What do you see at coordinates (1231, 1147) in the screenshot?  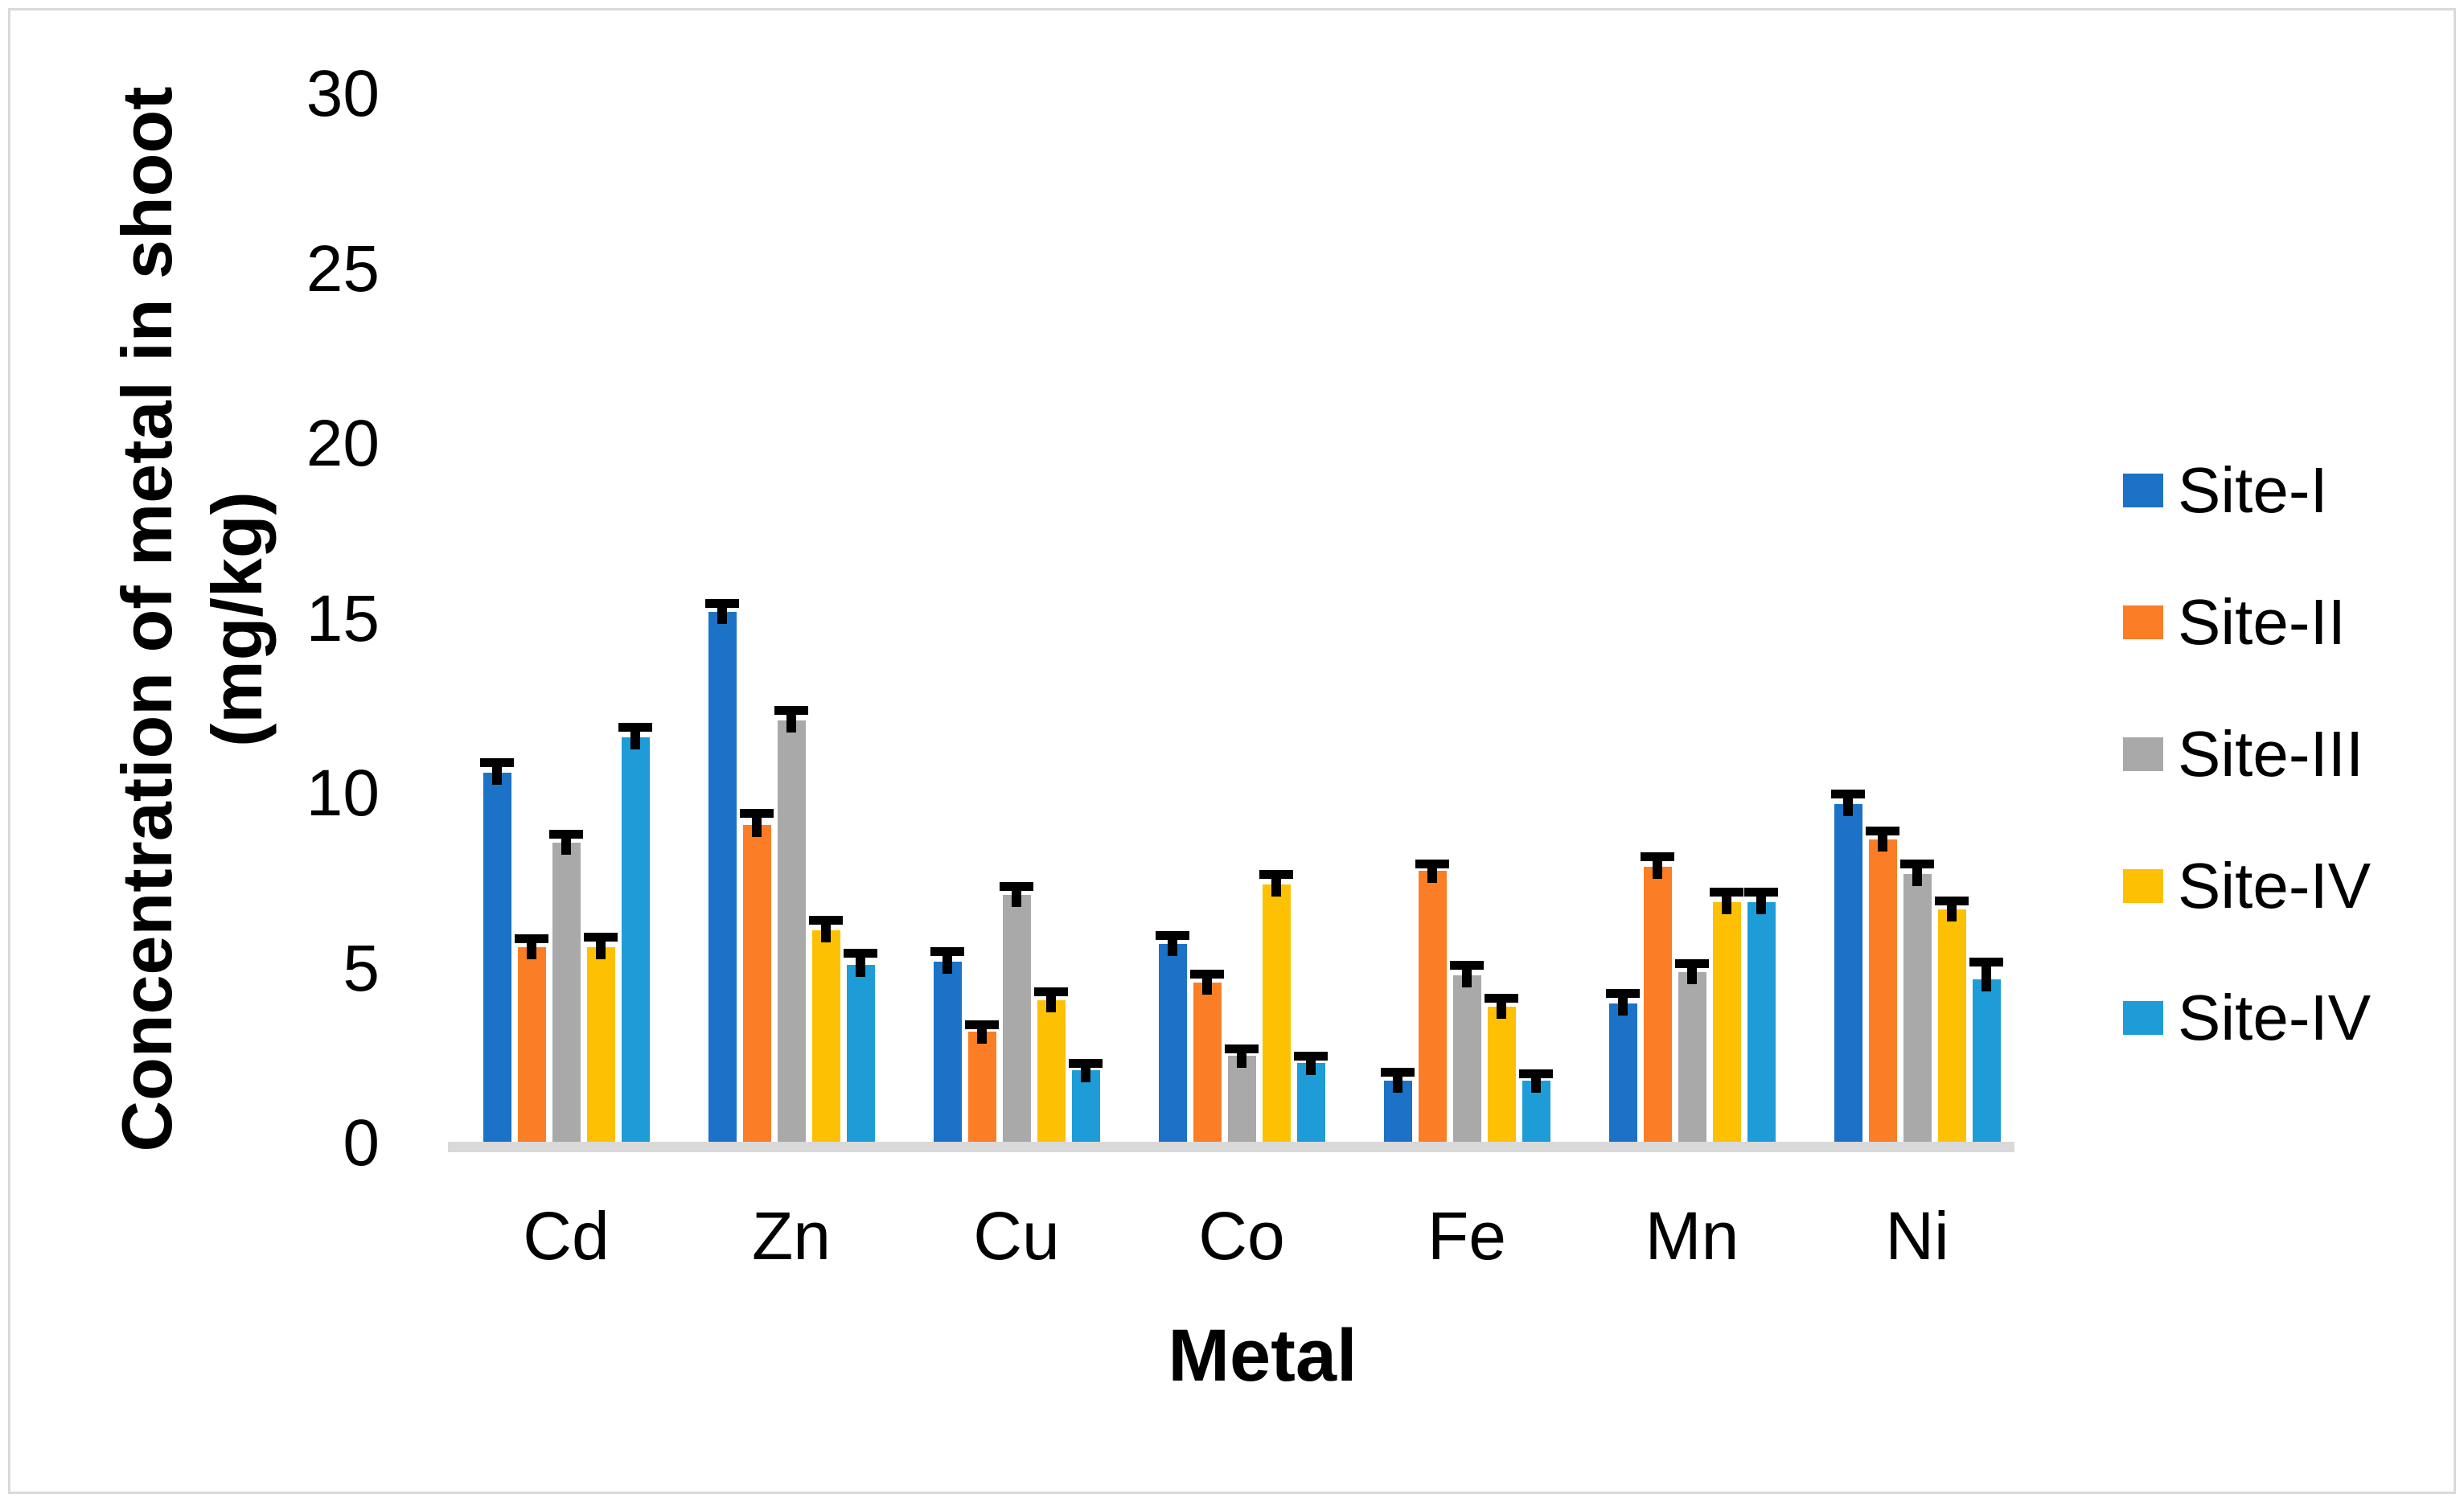 I see `x-axis-baseline` at bounding box center [1231, 1147].